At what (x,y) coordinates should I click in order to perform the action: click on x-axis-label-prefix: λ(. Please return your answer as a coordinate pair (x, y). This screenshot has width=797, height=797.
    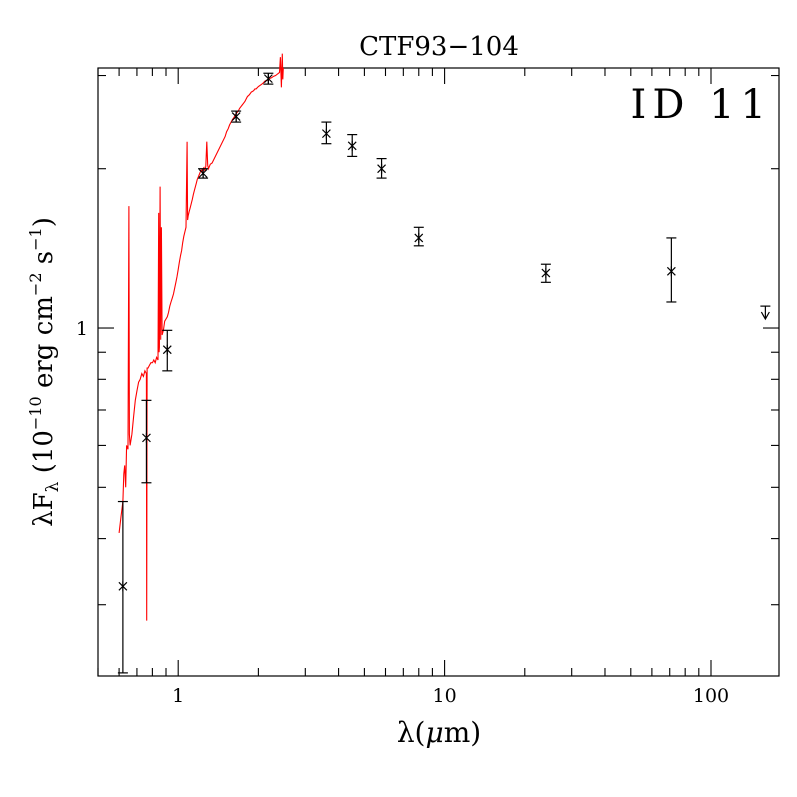
    Looking at the image, I should click on (411, 732).